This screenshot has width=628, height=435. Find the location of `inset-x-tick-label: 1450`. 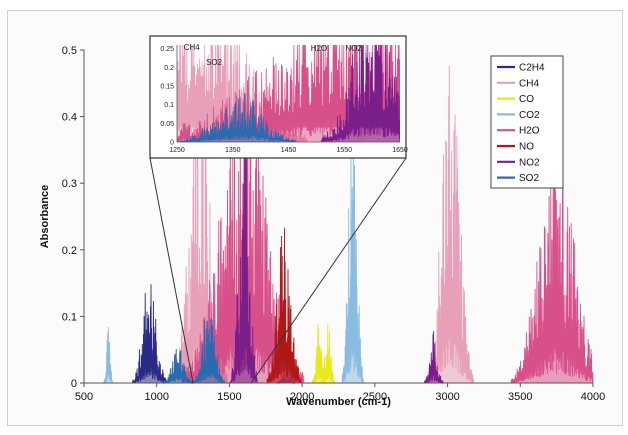

inset-x-tick-label: 1450 is located at coordinates (289, 150).